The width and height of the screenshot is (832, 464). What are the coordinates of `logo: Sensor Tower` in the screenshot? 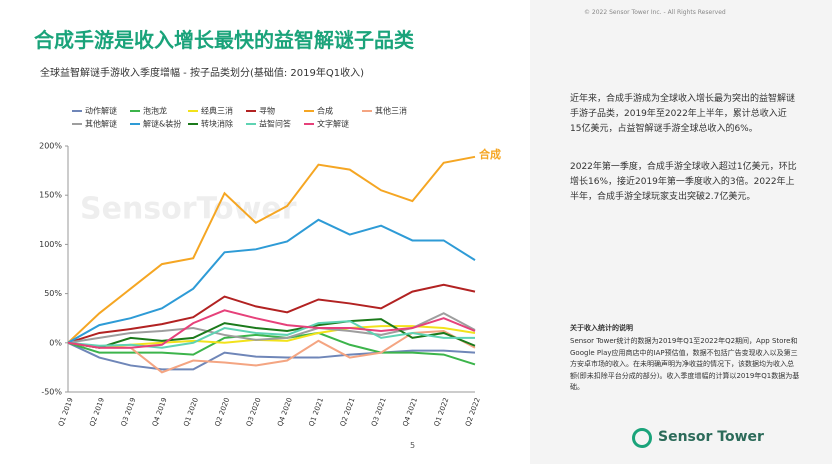 It's located at (711, 437).